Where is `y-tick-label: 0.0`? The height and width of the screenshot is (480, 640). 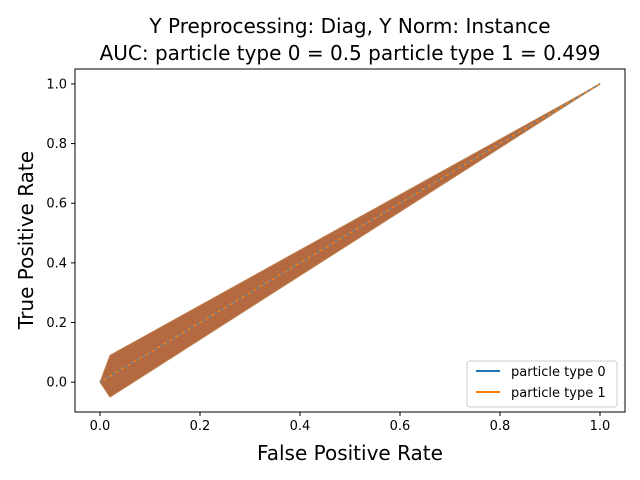 y-tick-label: 0.0 is located at coordinates (56, 383).